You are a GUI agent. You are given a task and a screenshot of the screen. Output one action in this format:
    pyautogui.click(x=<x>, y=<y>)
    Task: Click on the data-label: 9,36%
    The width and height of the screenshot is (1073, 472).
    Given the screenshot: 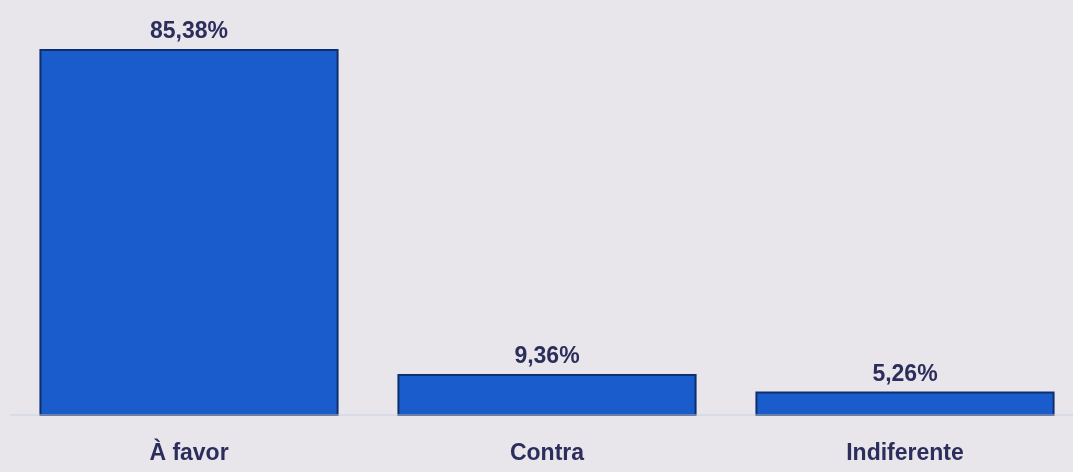 What is the action you would take?
    pyautogui.click(x=547, y=354)
    